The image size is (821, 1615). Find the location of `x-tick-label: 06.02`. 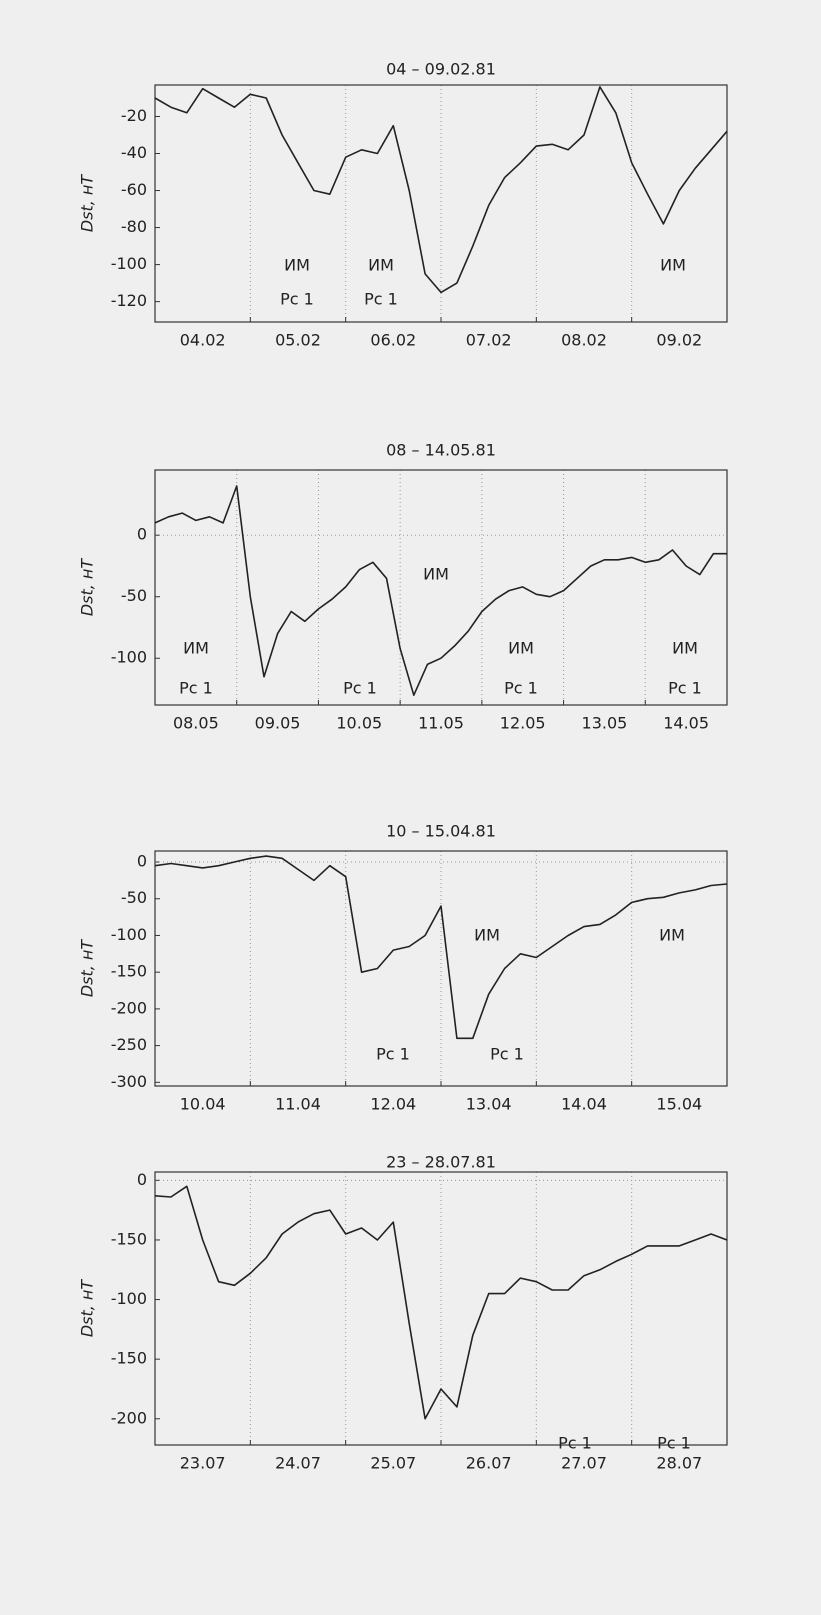

x-tick-label: 06.02 is located at coordinates (393, 340).